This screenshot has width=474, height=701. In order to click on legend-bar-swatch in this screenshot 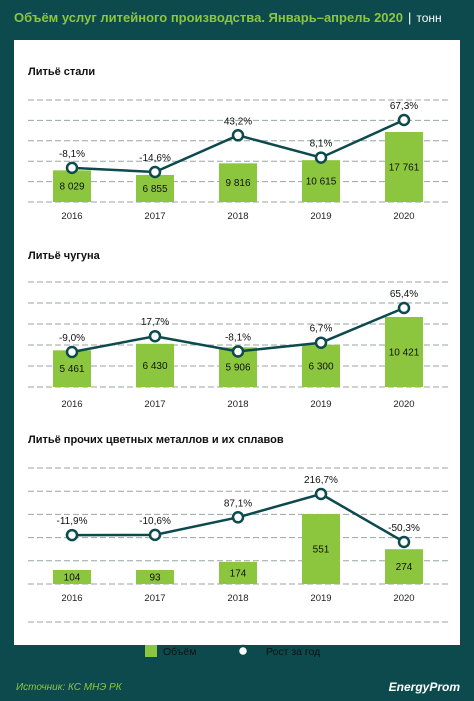, I will do `click(151, 651)`.